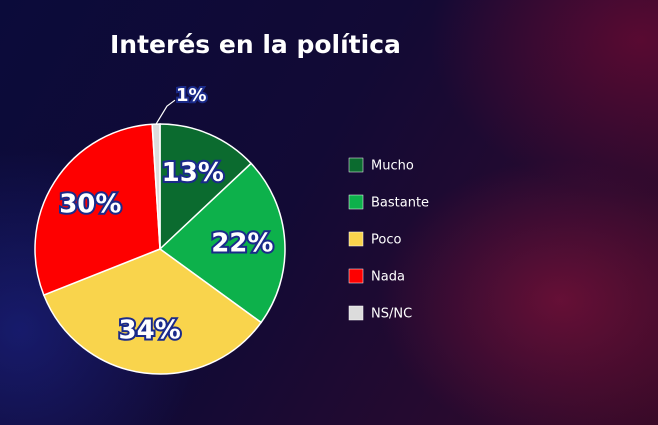 This screenshot has height=425, width=658. I want to click on legend-text: NS/NC, so click(391, 314).